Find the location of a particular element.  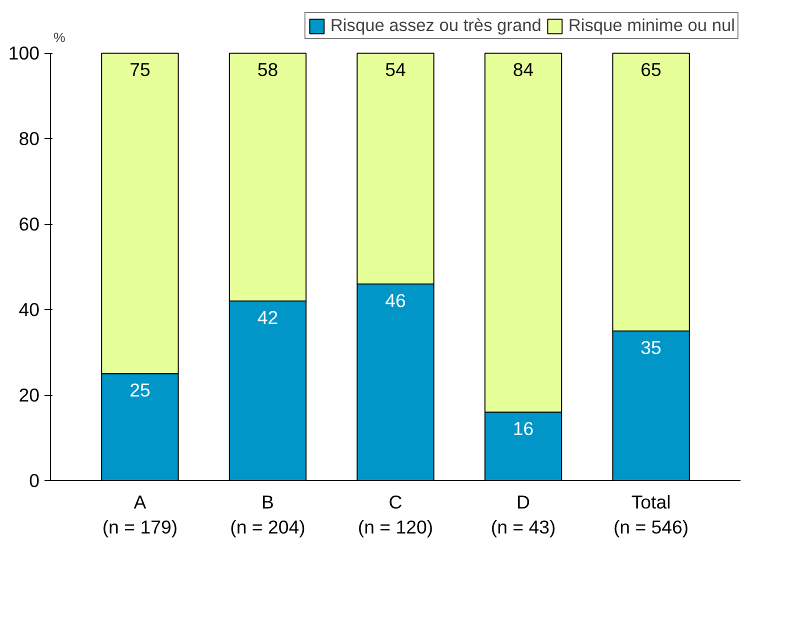

x-tick-label: A (n = 179) is located at coordinates (140, 515).